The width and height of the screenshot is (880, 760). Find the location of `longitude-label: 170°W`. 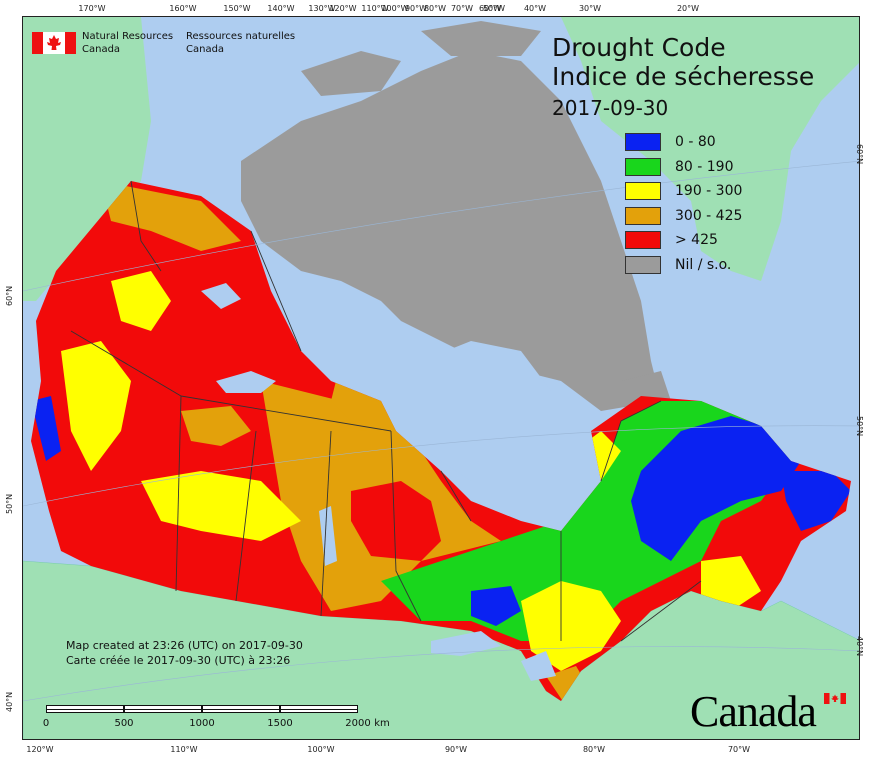

longitude-label: 170°W is located at coordinates (92, 8).